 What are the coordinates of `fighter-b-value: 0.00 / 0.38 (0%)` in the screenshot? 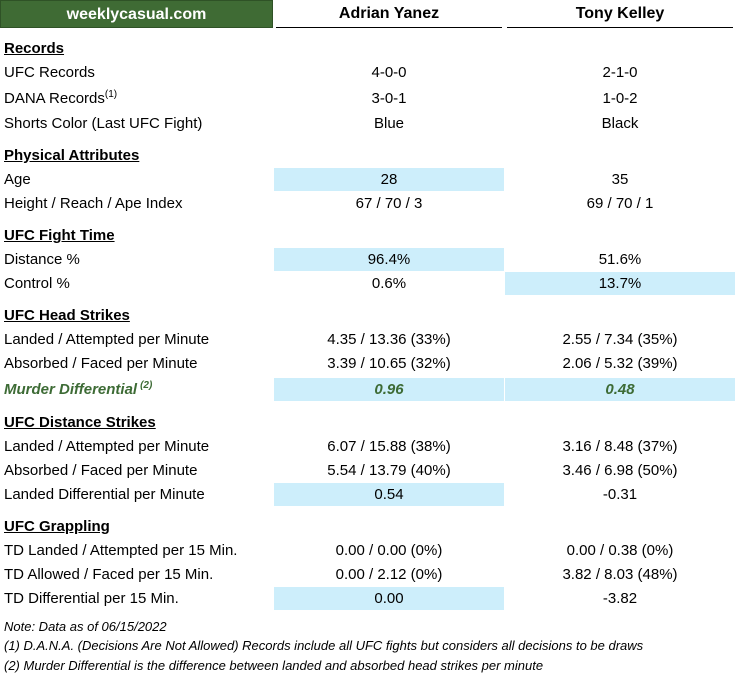 It's located at (620, 550).